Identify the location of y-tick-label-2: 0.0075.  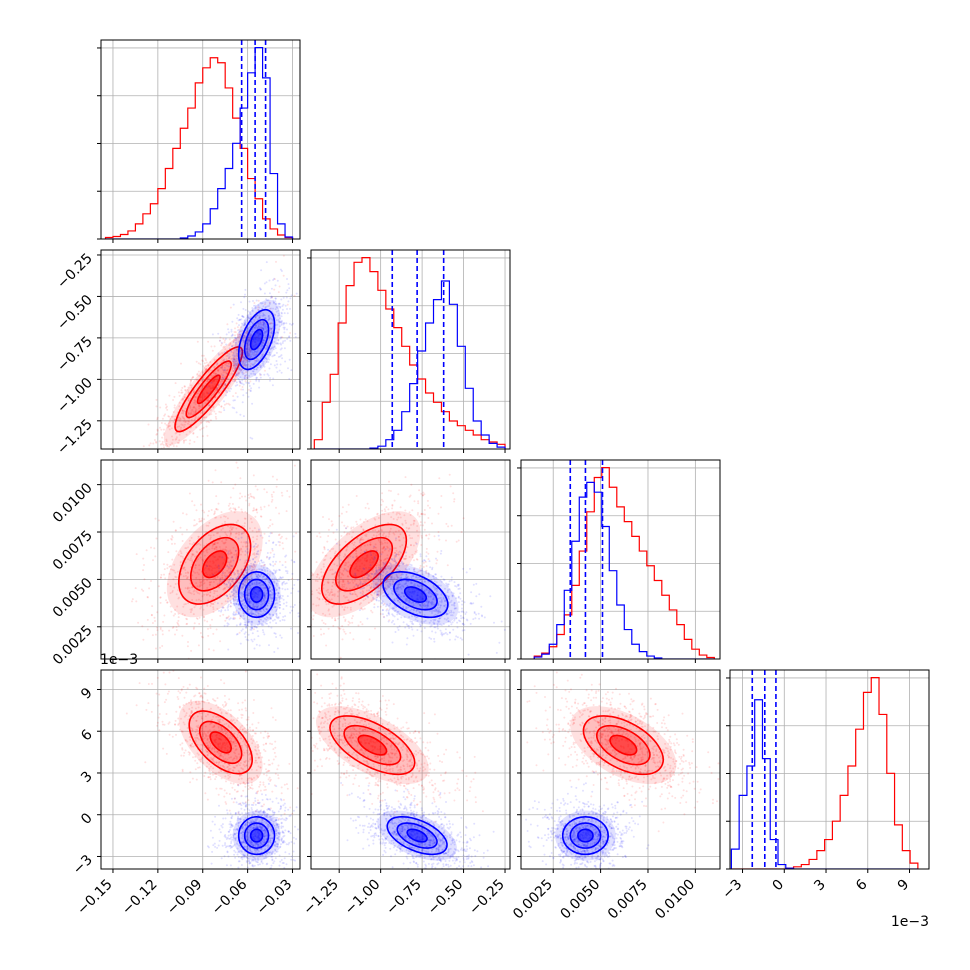
(73, 551).